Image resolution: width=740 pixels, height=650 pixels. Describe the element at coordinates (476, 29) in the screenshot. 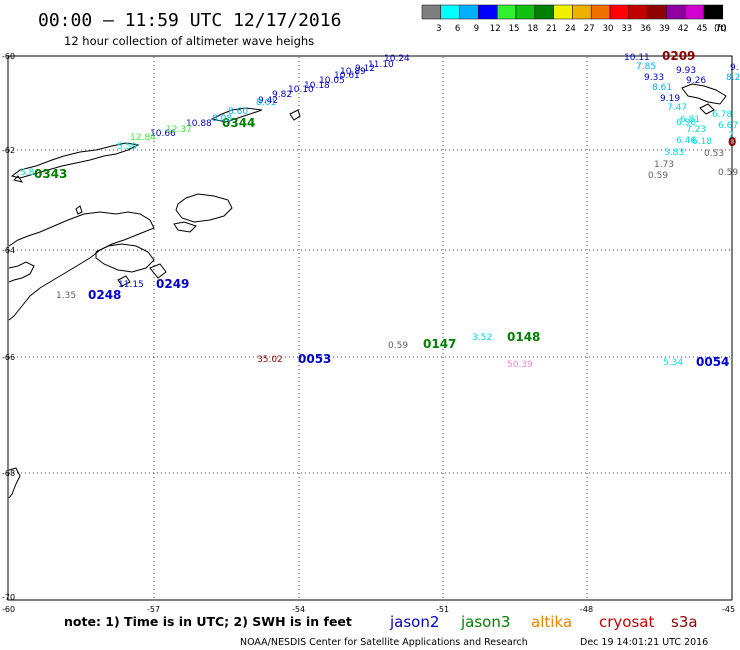

I see `colorbar-label: 9` at that location.